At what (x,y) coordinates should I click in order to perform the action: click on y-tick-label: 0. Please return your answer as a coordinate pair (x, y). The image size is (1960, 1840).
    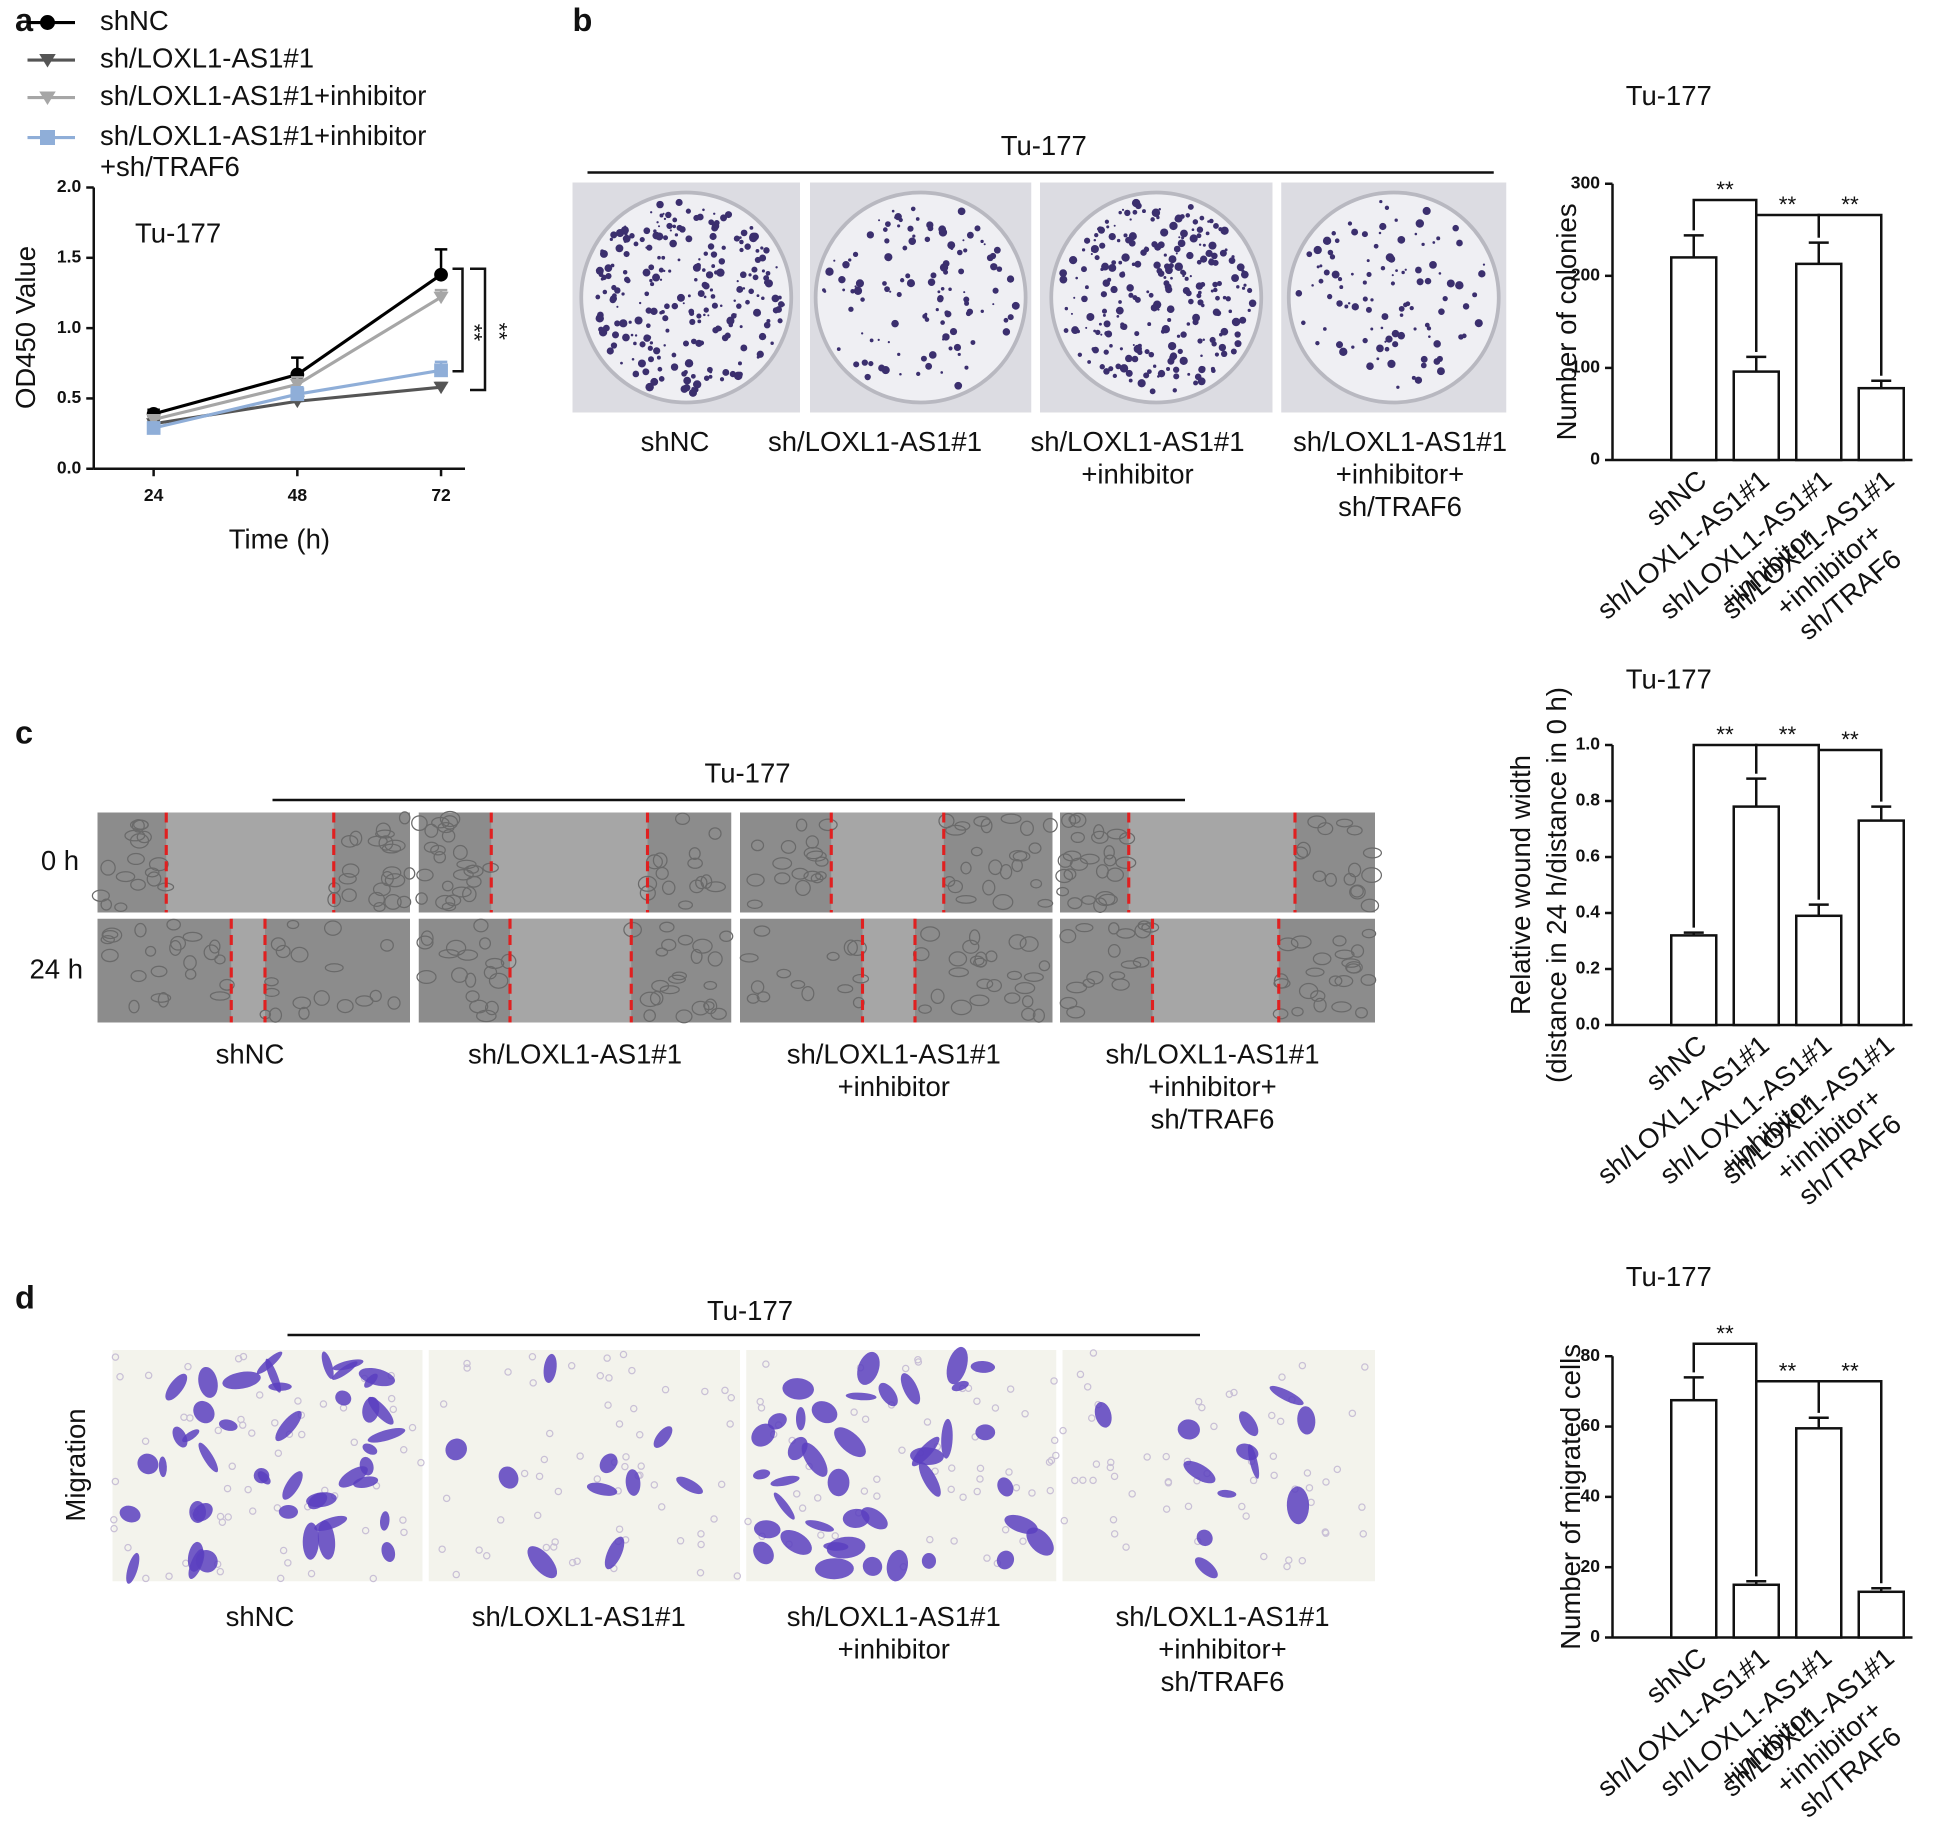
    Looking at the image, I should click on (1595, 459).